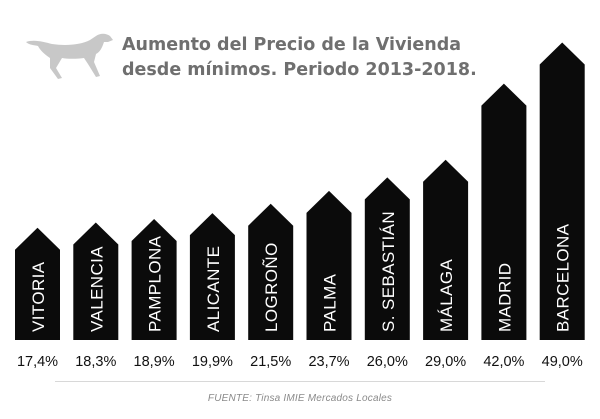 The width and height of the screenshot is (600, 419). I want to click on bar-group: ALICANTE 19,9%, so click(212, 291).